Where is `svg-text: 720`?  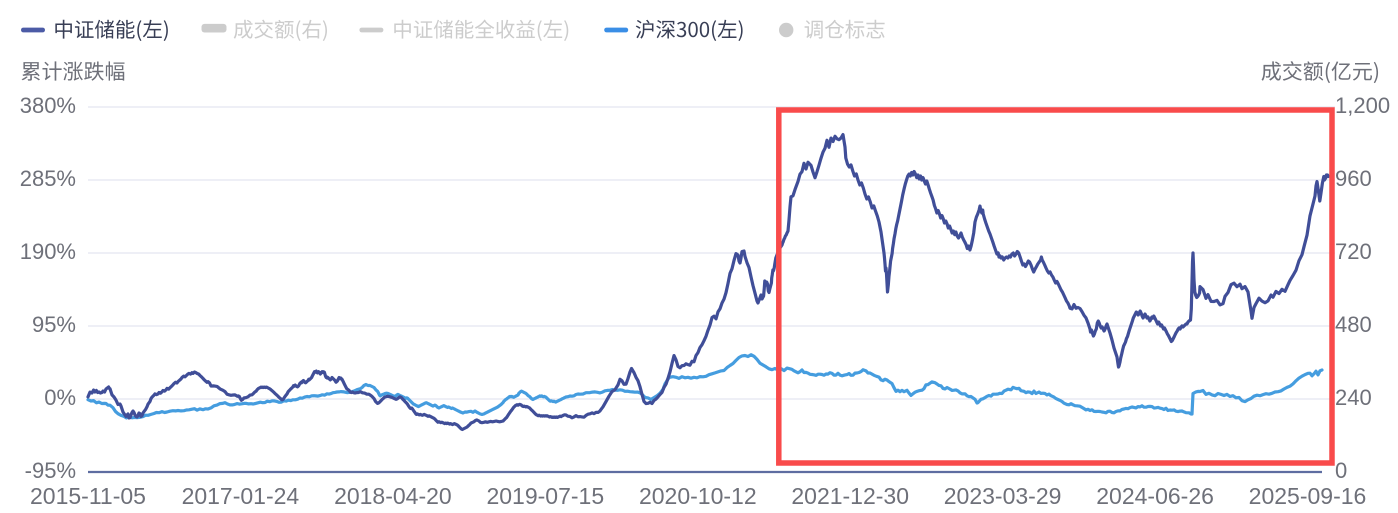 svg-text: 720 is located at coordinates (1353, 251).